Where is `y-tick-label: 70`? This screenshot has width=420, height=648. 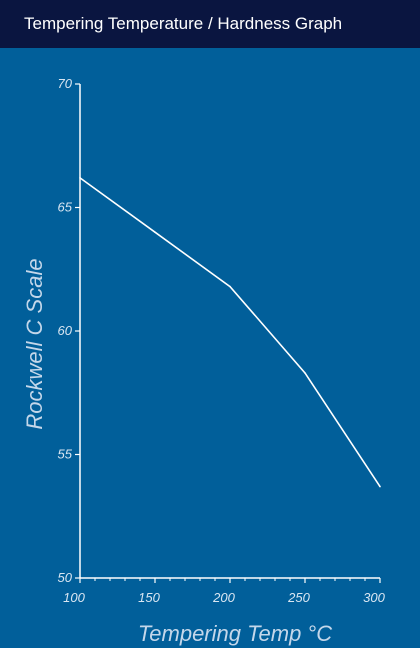 y-tick-label: 70 is located at coordinates (65, 83).